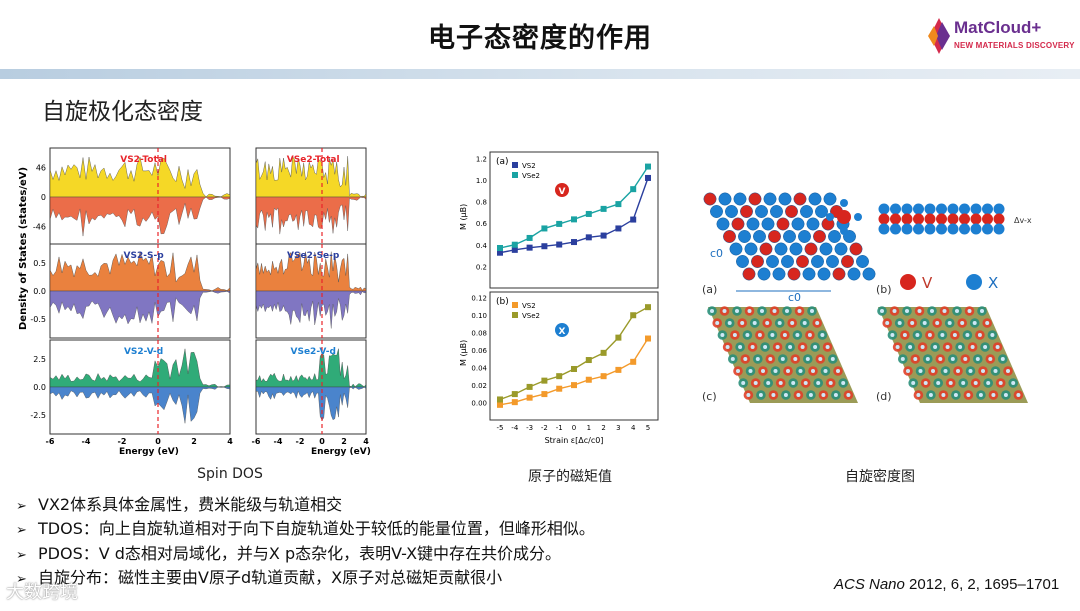  I want to click on orbital-side-atom, so click(844, 203).